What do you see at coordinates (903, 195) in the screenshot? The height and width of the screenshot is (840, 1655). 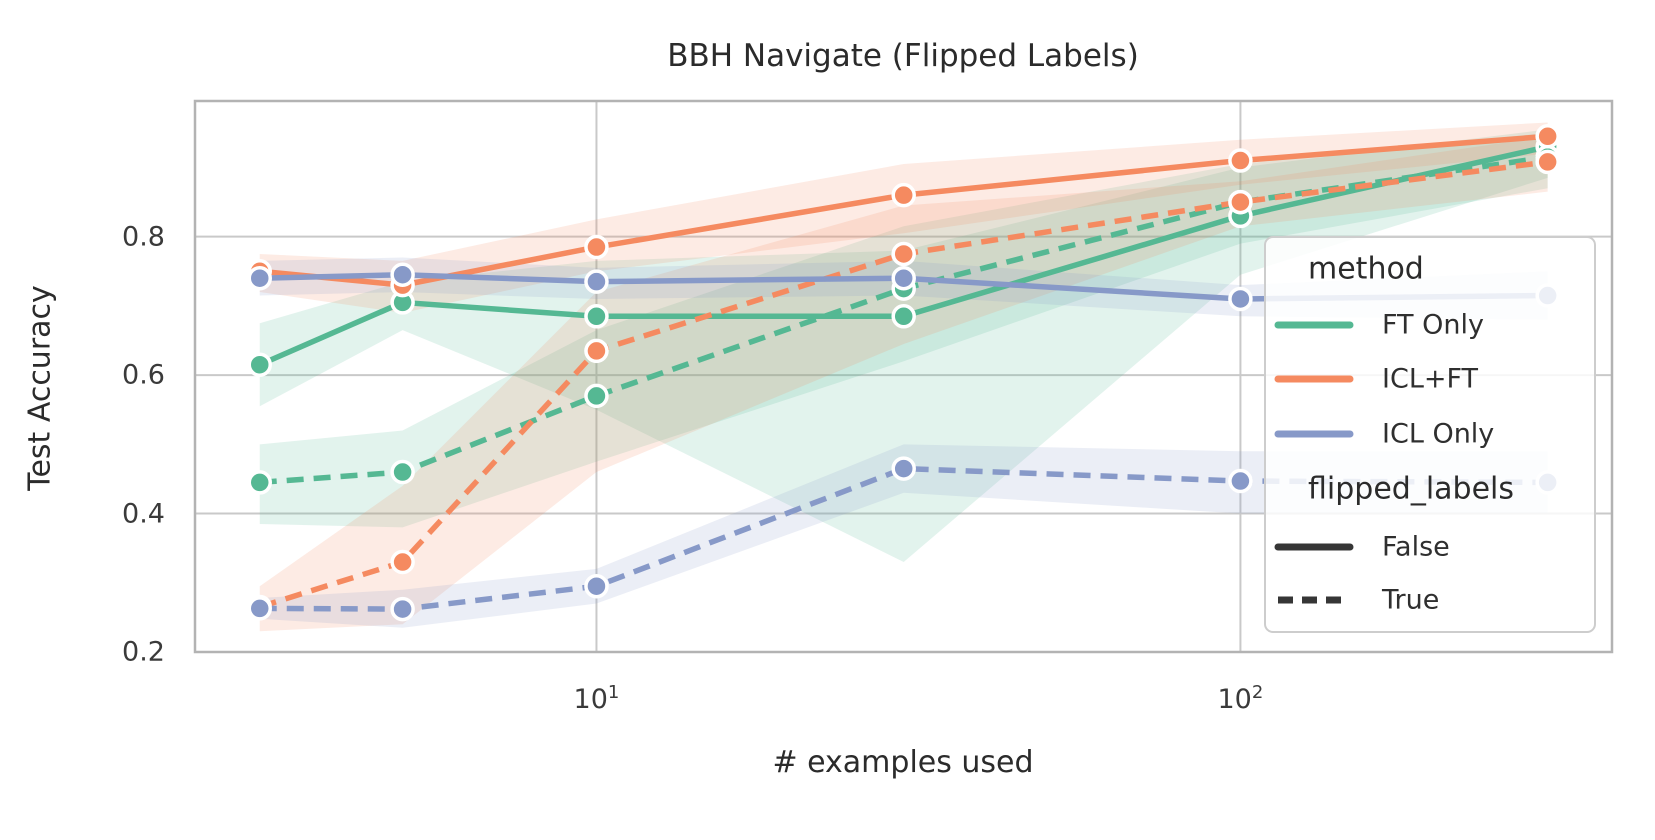 I see `marker-ICL+FT-False-x30` at bounding box center [903, 195].